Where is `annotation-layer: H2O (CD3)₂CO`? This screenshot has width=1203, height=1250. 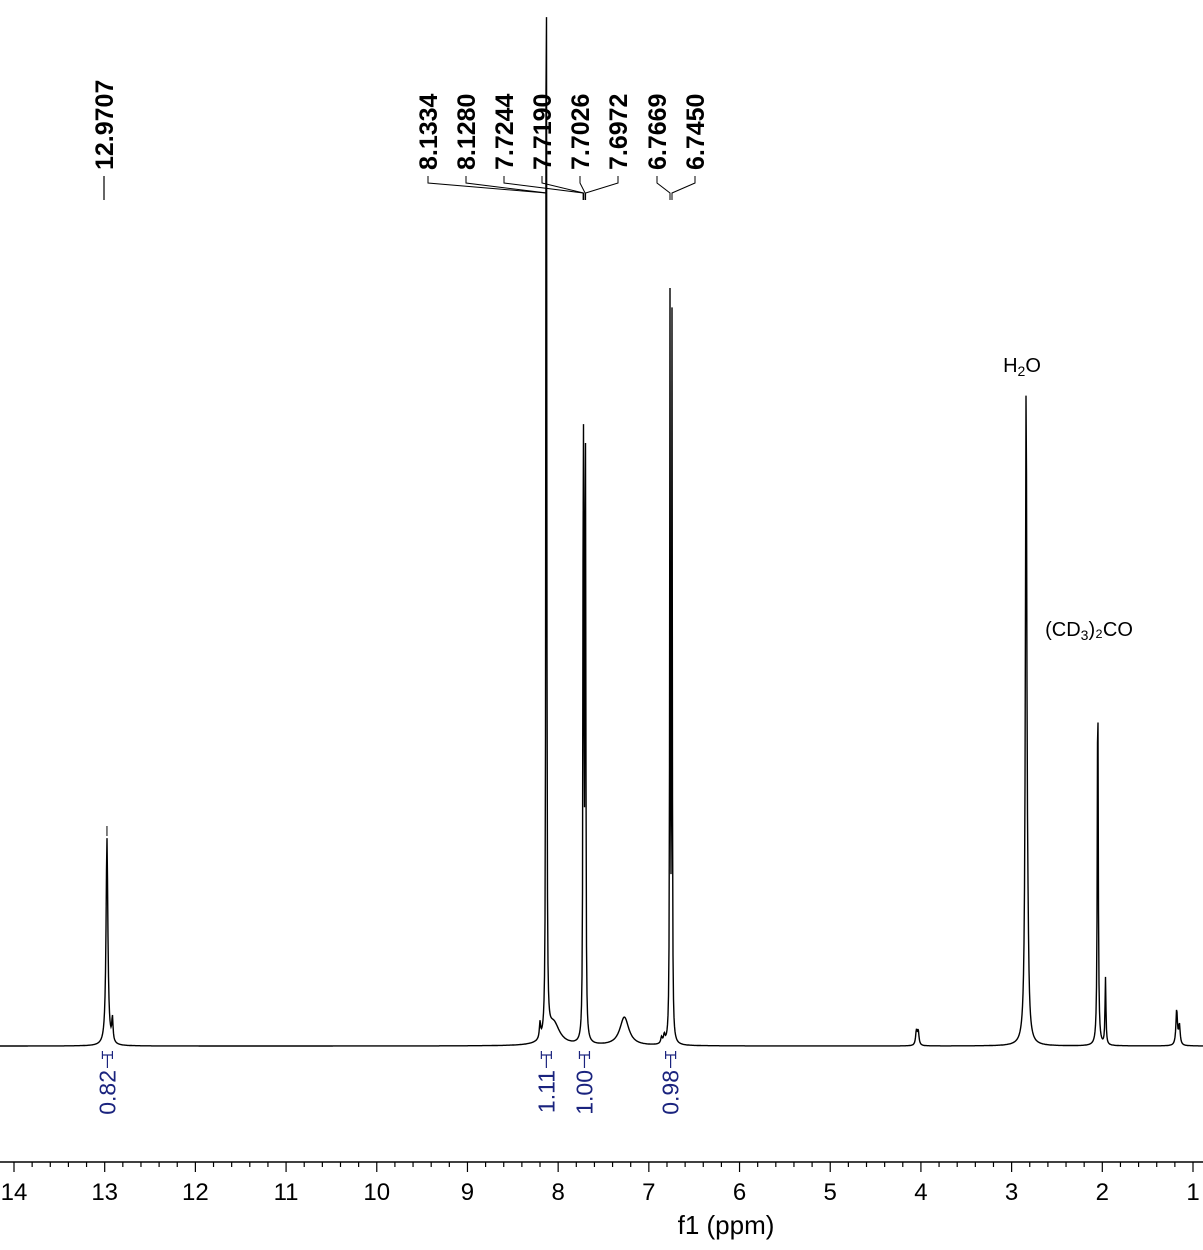
annotation-layer: H2O (CD3)₂CO is located at coordinates (1068, 499).